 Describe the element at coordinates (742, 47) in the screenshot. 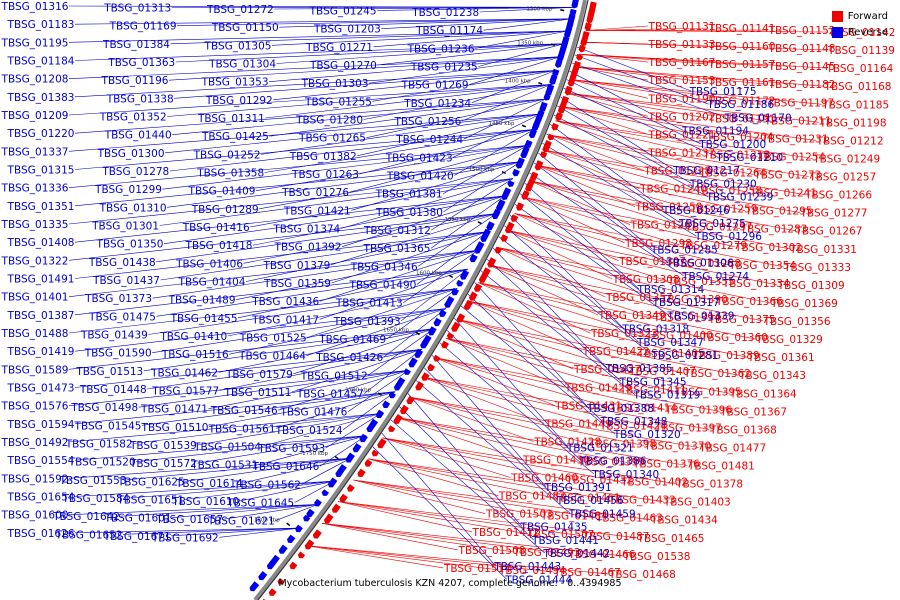

I see `forward-gene-label: TBSG_01160` at that location.